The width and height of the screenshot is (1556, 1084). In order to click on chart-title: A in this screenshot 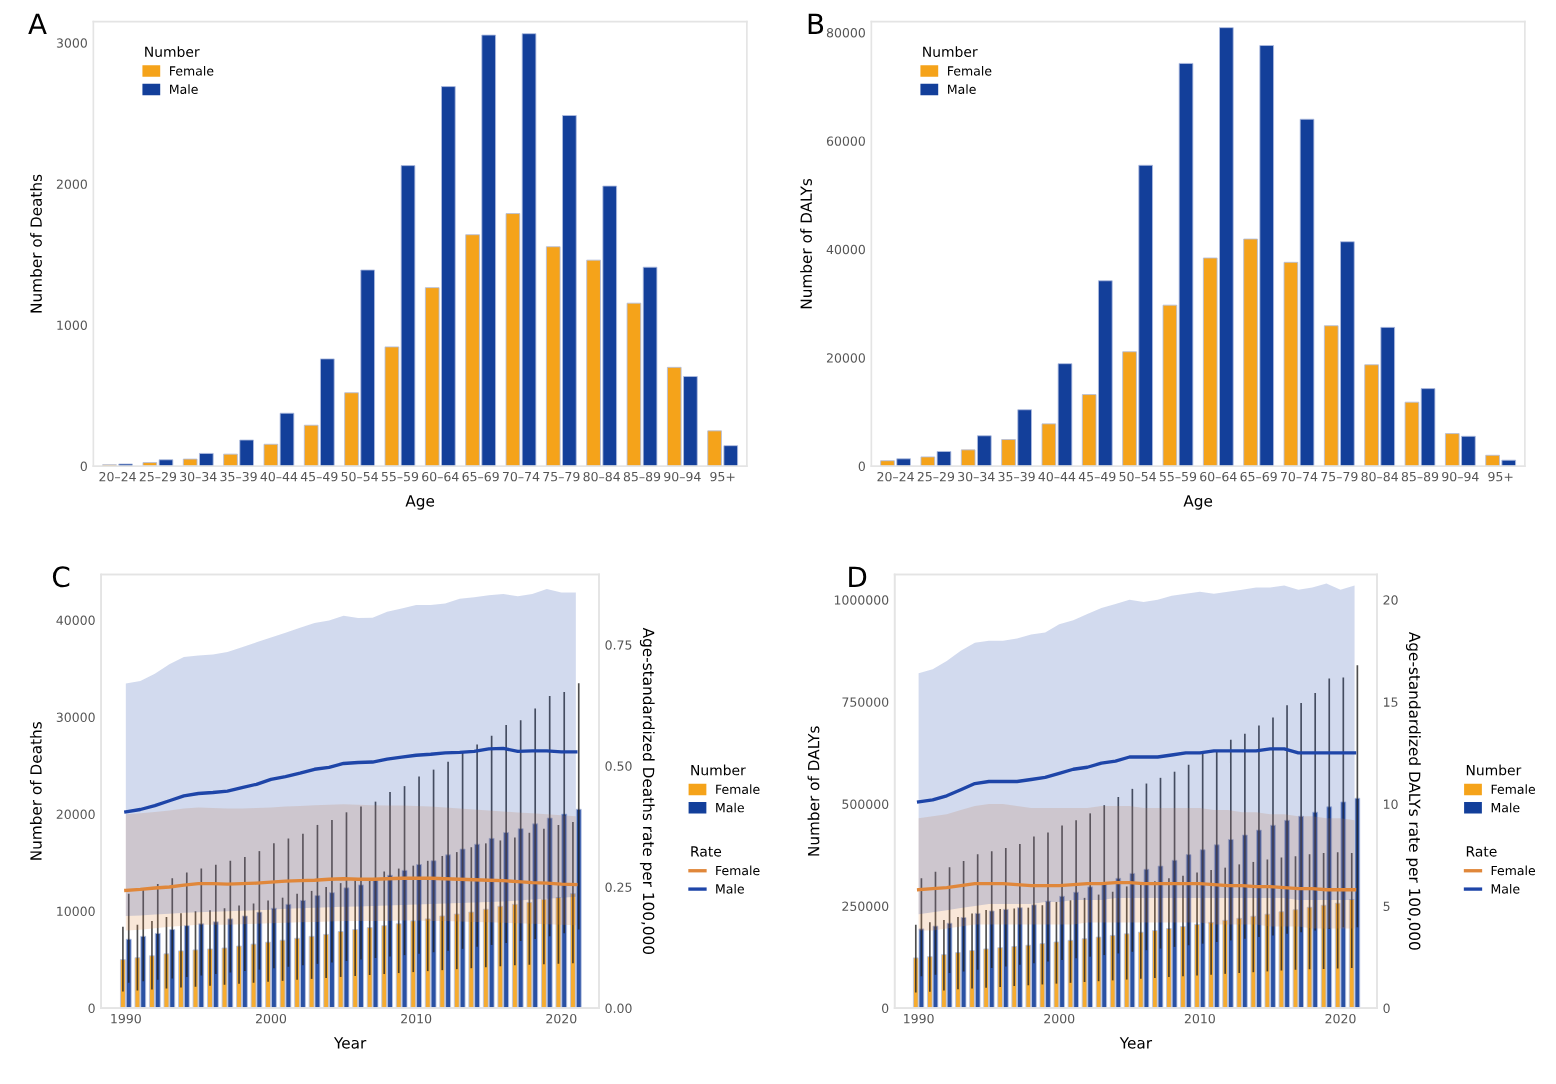, I will do `click(37, 23)`.